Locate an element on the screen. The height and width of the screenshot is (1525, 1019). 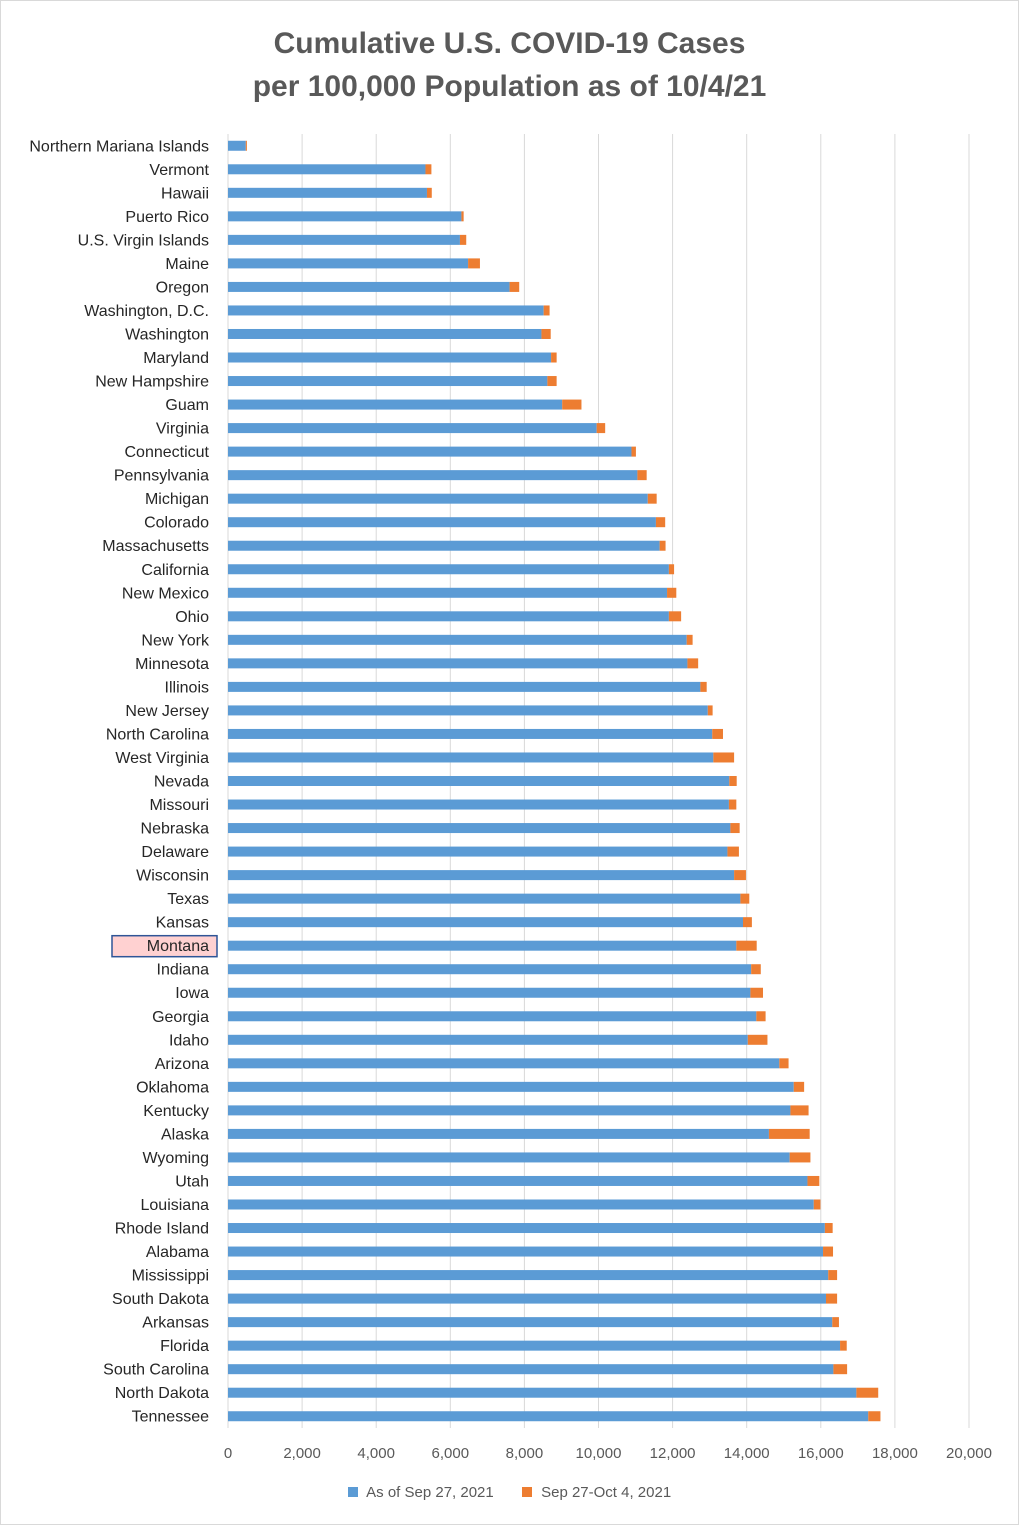
category-label: New Hampshire is located at coordinates (152, 382).